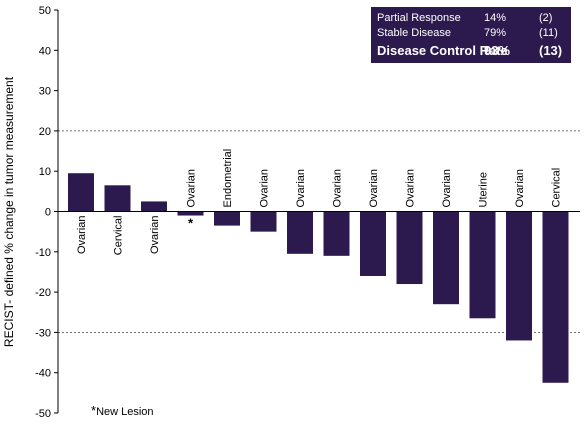 Image resolution: width=586 pixels, height=424 pixels. Describe the element at coordinates (48, 213) in the screenshot. I see `y-tick-label: 0` at that location.